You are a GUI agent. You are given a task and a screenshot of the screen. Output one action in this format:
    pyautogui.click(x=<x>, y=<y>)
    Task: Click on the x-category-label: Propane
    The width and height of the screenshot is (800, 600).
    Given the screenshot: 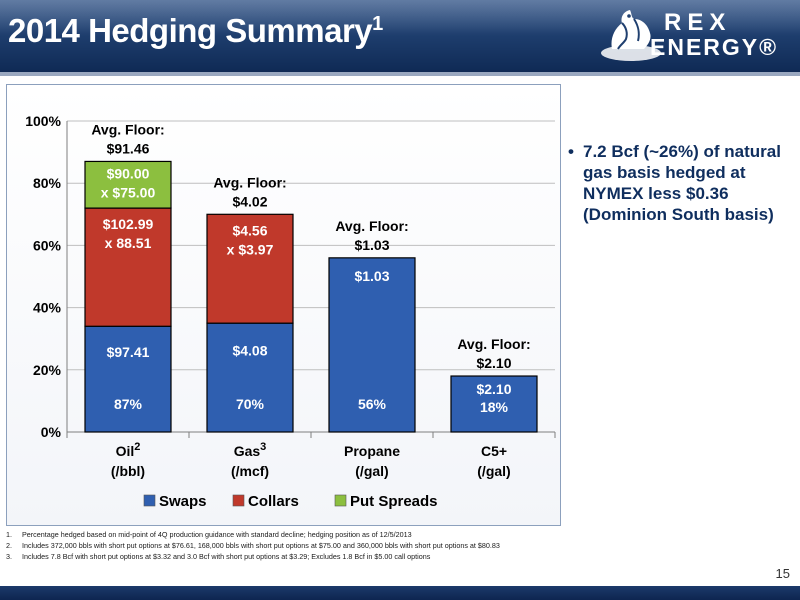 What is the action you would take?
    pyautogui.click(x=372, y=451)
    